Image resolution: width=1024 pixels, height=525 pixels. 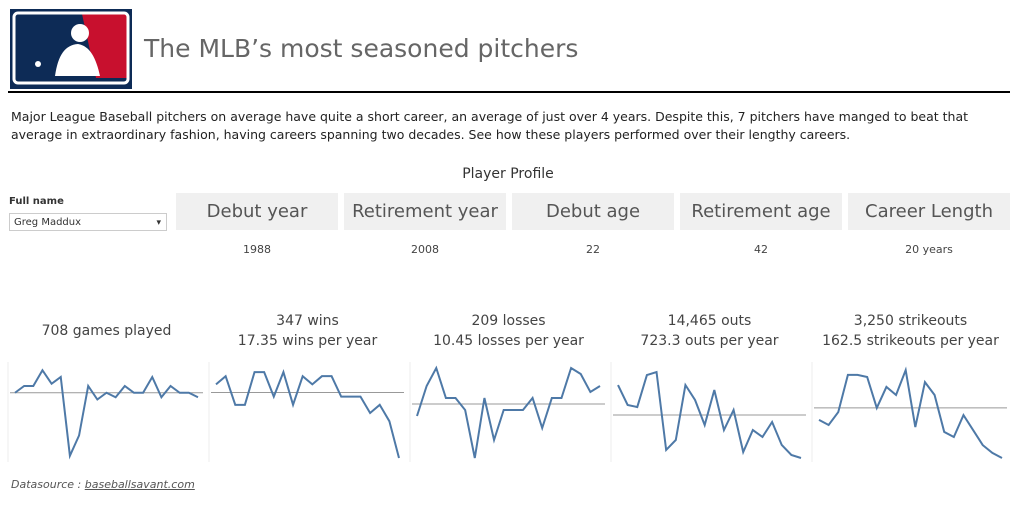 I want to click on logo, so click(x=71, y=49).